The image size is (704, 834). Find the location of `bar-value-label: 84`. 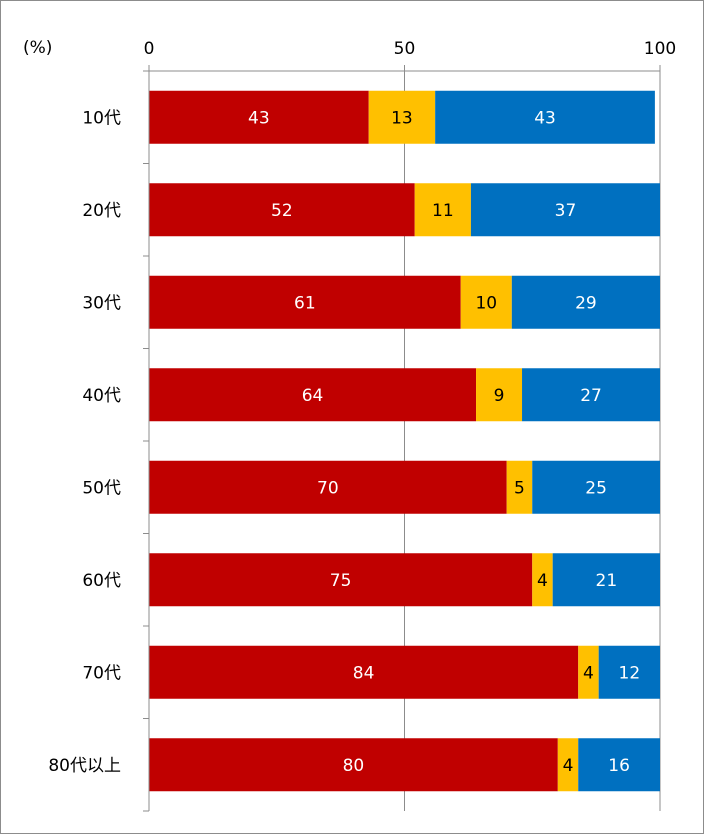

bar-value-label: 84 is located at coordinates (364, 673).